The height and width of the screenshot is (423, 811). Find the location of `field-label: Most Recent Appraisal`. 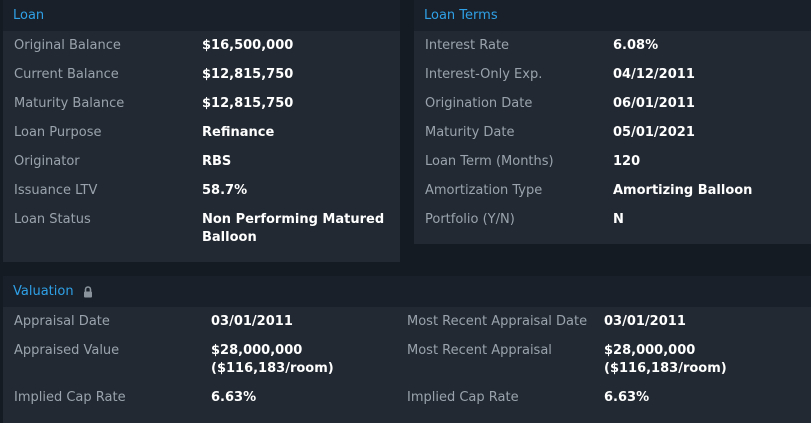

field-label: Most Recent Appraisal is located at coordinates (479, 350).